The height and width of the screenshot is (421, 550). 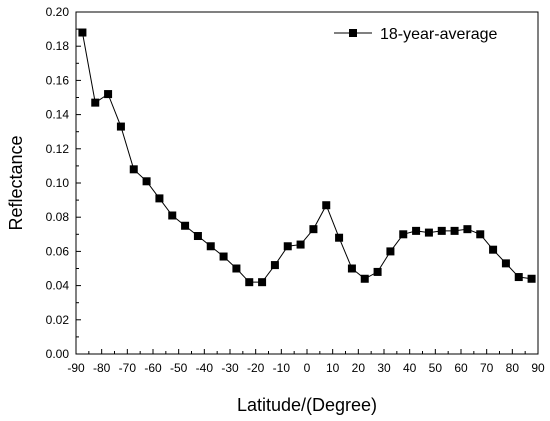 What do you see at coordinates (282, 368) in the screenshot?
I see `x-tick-label: -10` at bounding box center [282, 368].